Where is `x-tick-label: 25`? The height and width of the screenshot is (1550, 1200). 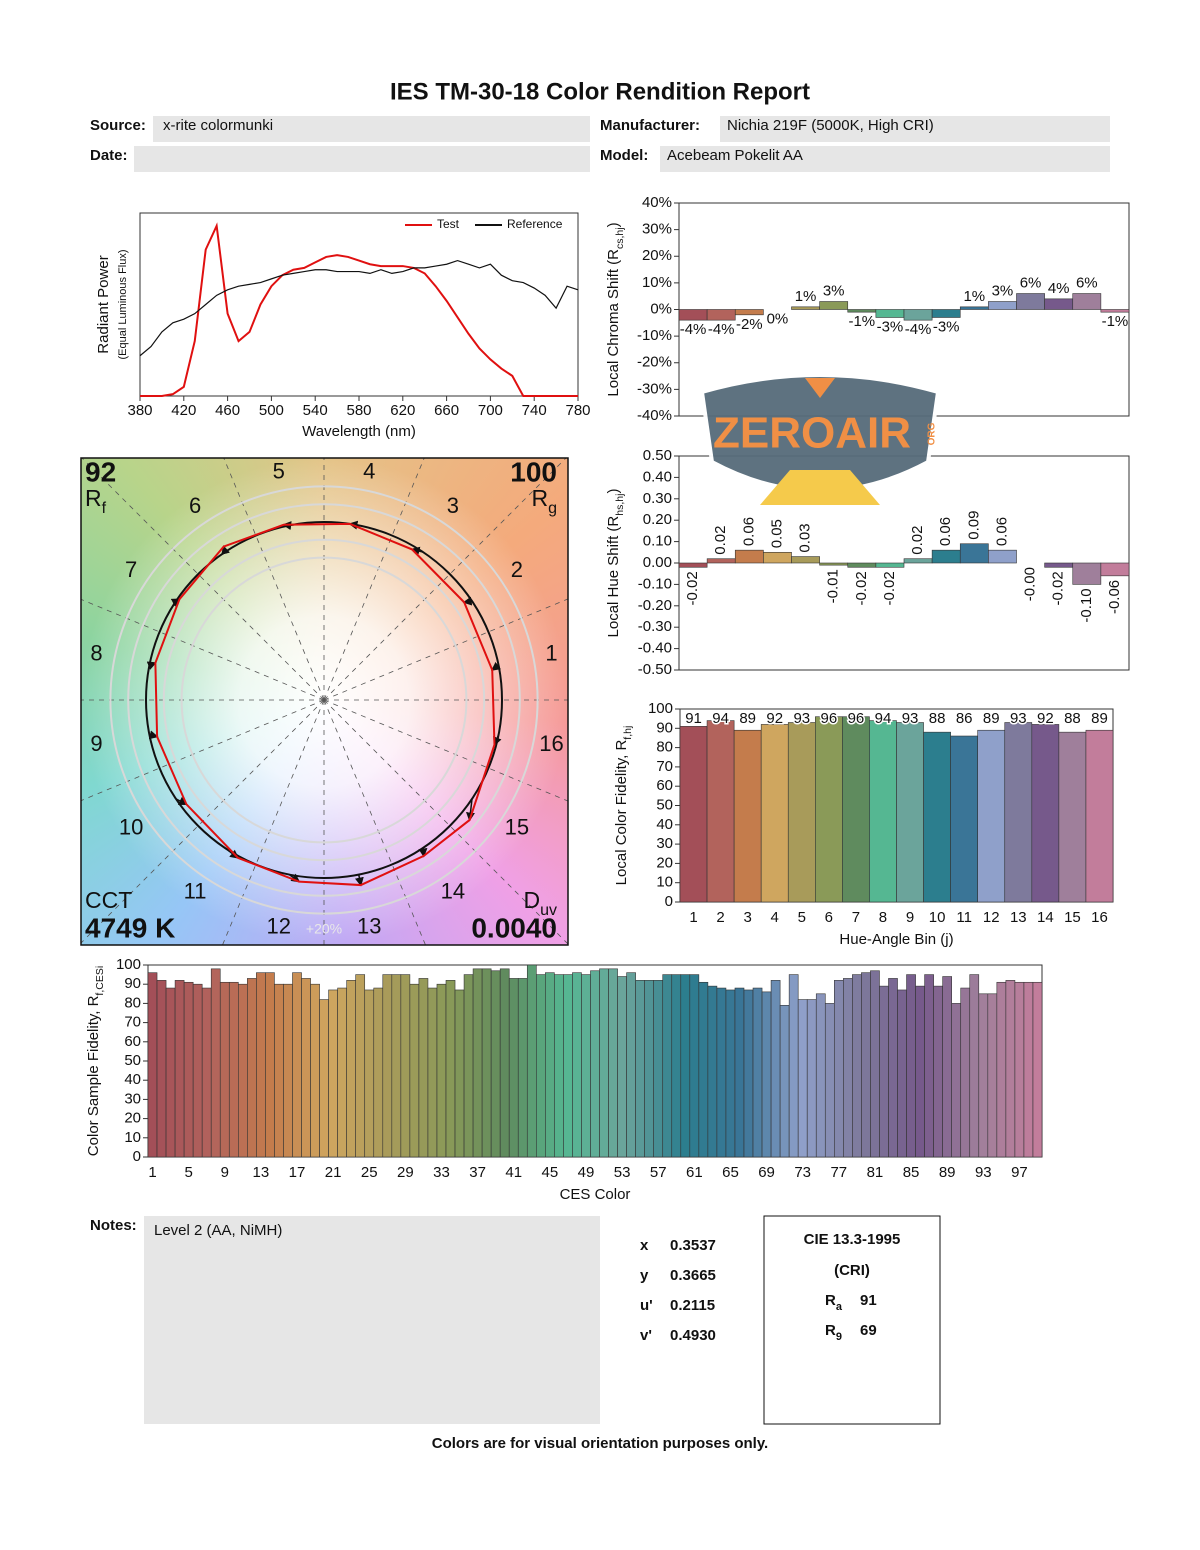 x-tick-label: 25 is located at coordinates (369, 1172).